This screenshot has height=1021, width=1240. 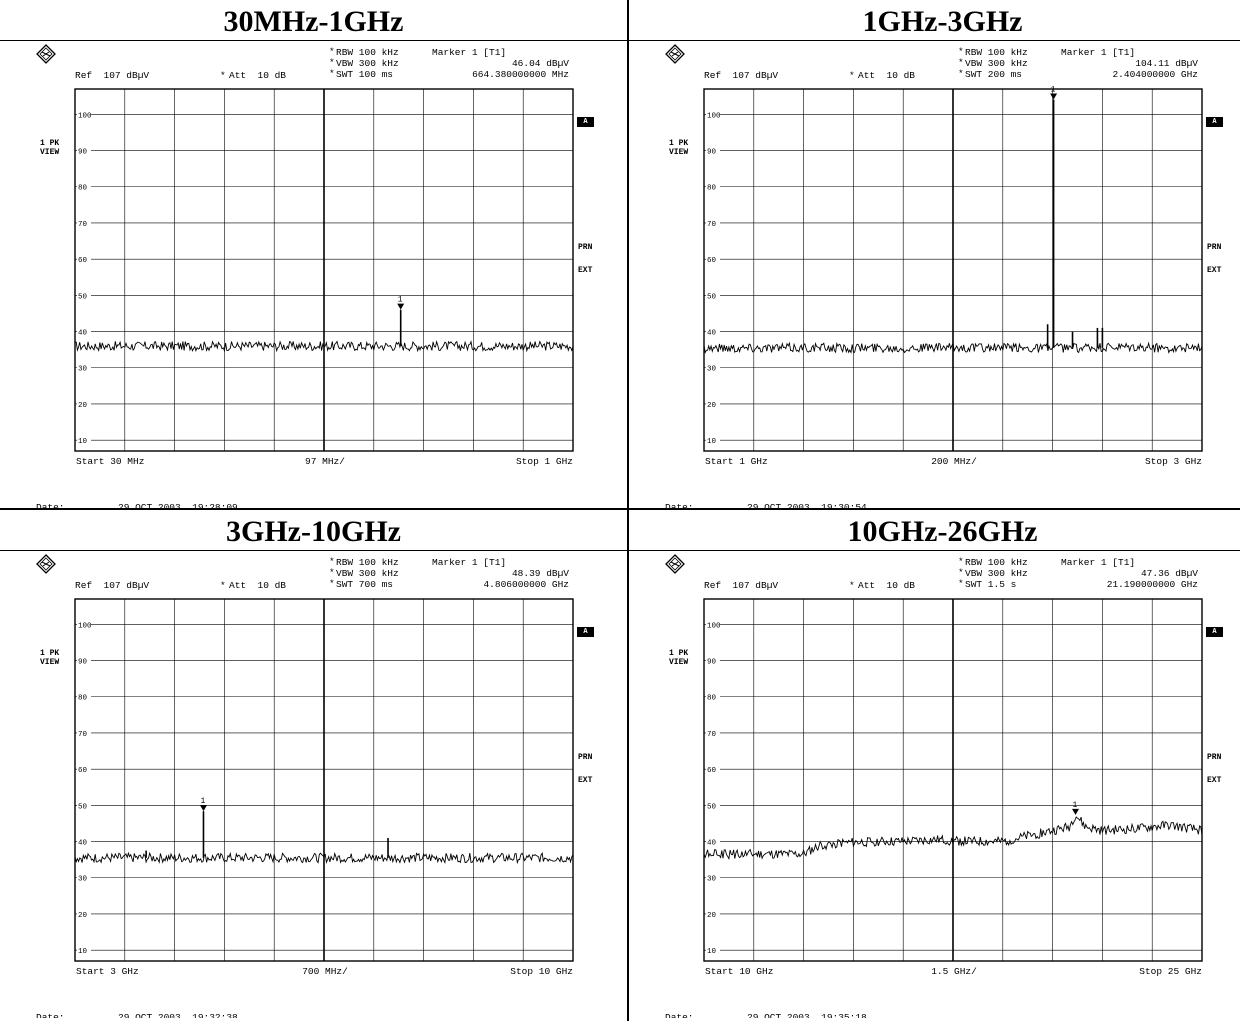 What do you see at coordinates (712, 916) in the screenshot?
I see `y-tick-label: 20` at bounding box center [712, 916].